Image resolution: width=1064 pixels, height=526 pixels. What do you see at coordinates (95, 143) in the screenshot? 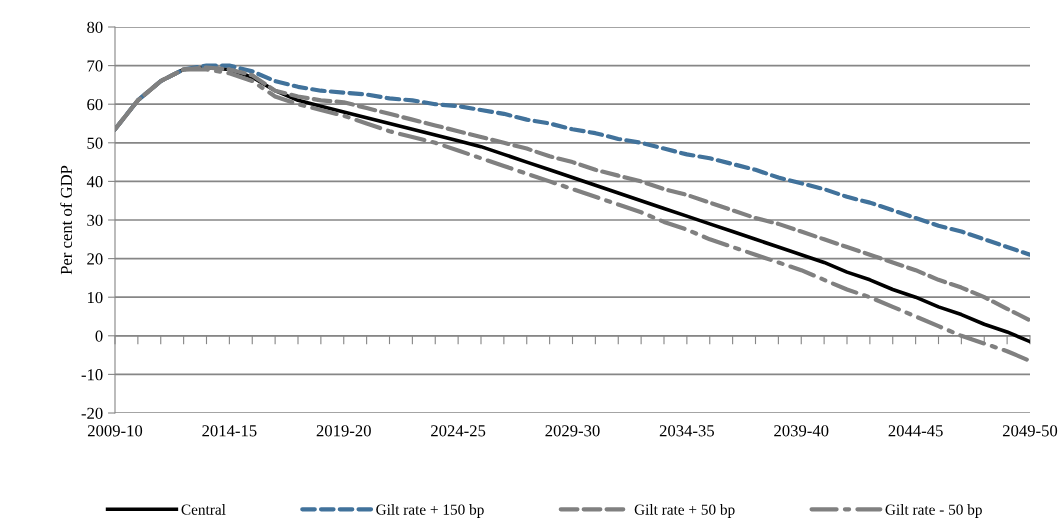
I see `y-tick-label: 50` at bounding box center [95, 143].